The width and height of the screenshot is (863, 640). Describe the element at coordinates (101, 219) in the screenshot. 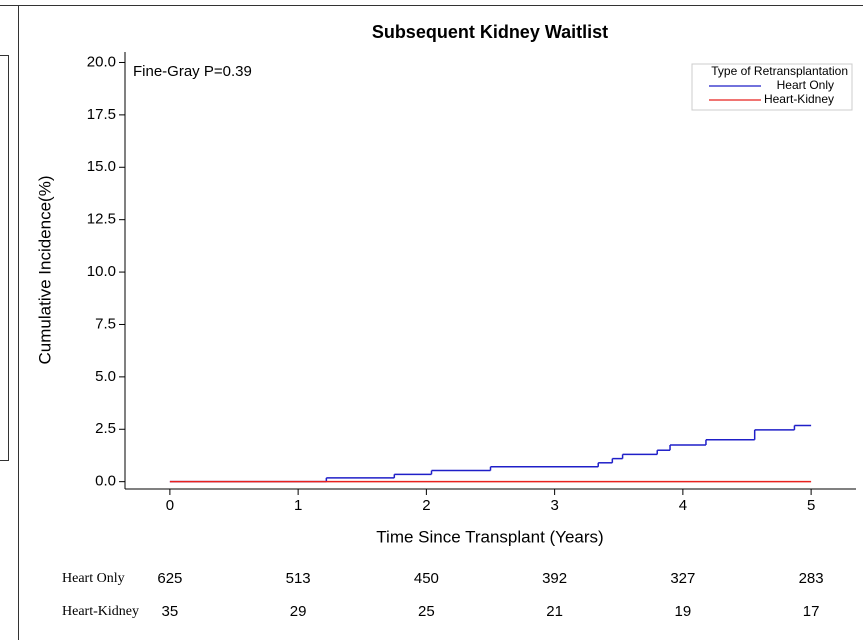

I see `y-tick-label: 12.5` at that location.